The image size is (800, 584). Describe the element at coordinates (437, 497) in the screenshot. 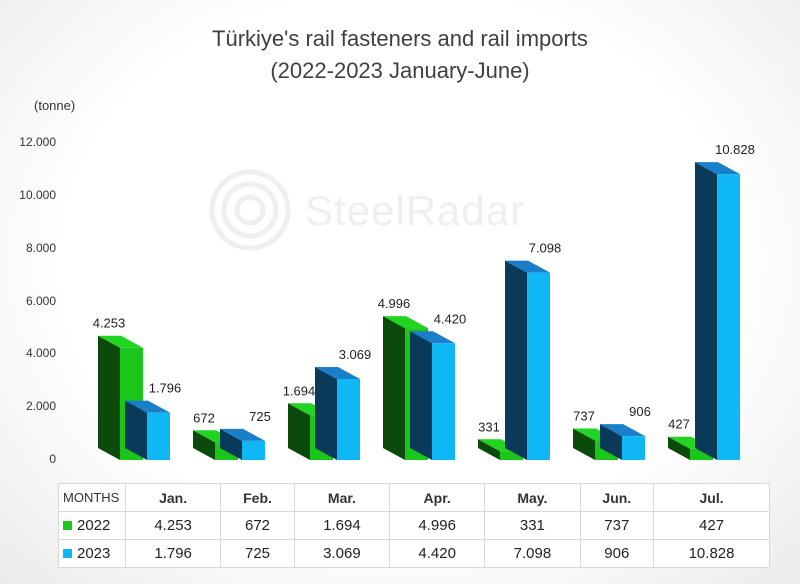

I see `table-header-3: Apr.` at that location.